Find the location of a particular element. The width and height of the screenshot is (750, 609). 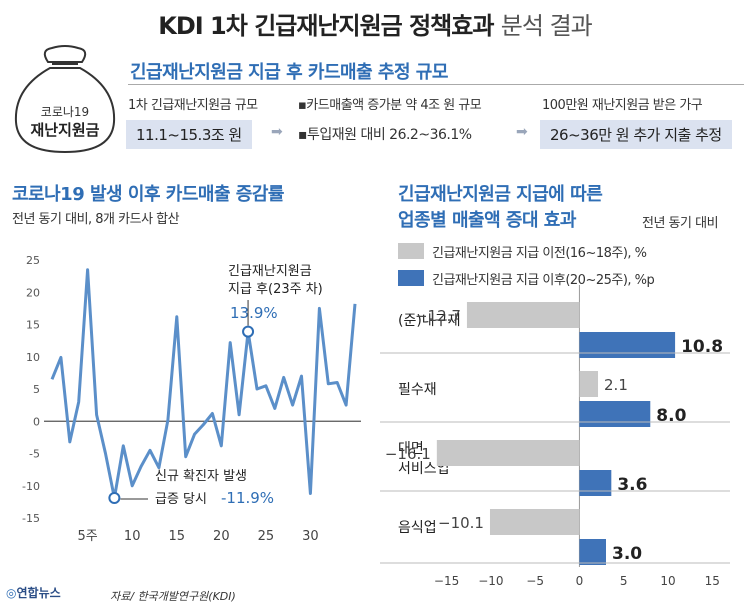

y-tick-label: 20 is located at coordinates (33, 292).